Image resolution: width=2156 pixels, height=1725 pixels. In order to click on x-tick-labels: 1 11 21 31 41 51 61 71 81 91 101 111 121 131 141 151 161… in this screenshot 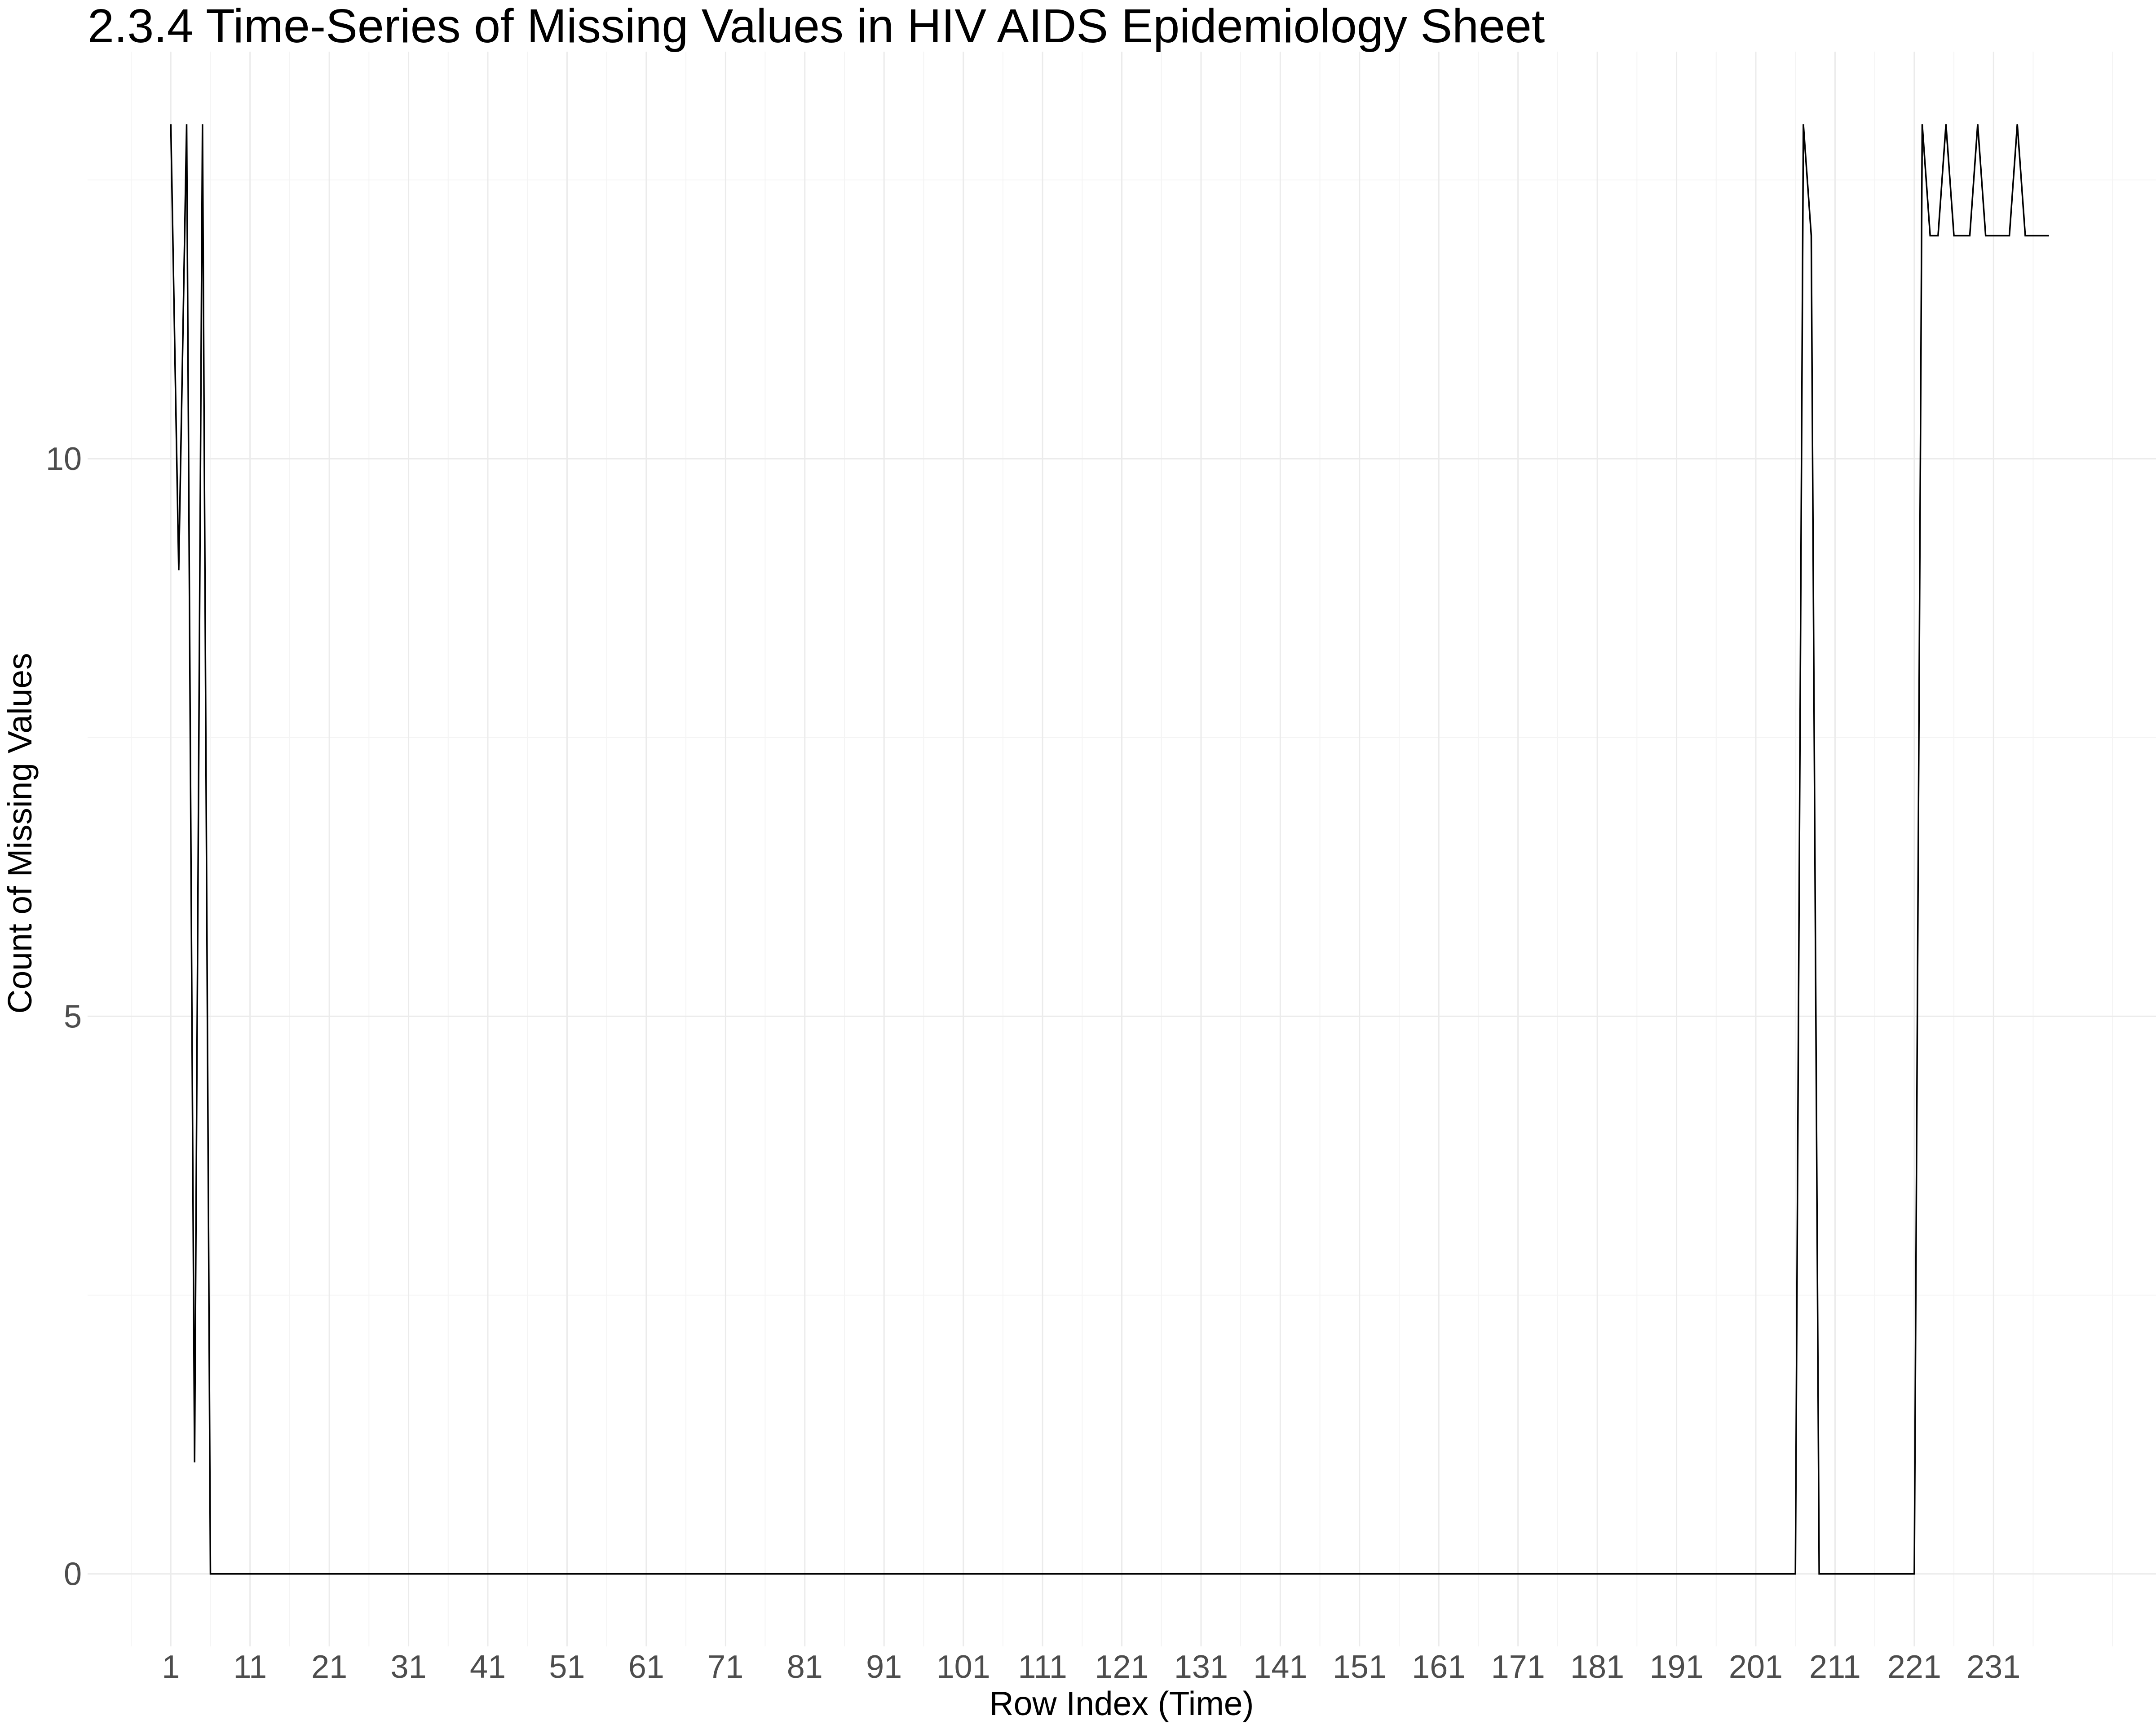, I will do `click(1091, 1667)`.